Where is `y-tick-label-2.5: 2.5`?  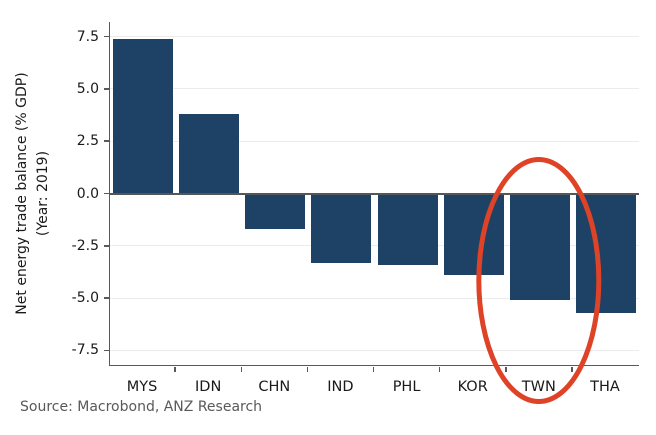 y-tick-label-2.5: 2.5 is located at coordinates (87, 141).